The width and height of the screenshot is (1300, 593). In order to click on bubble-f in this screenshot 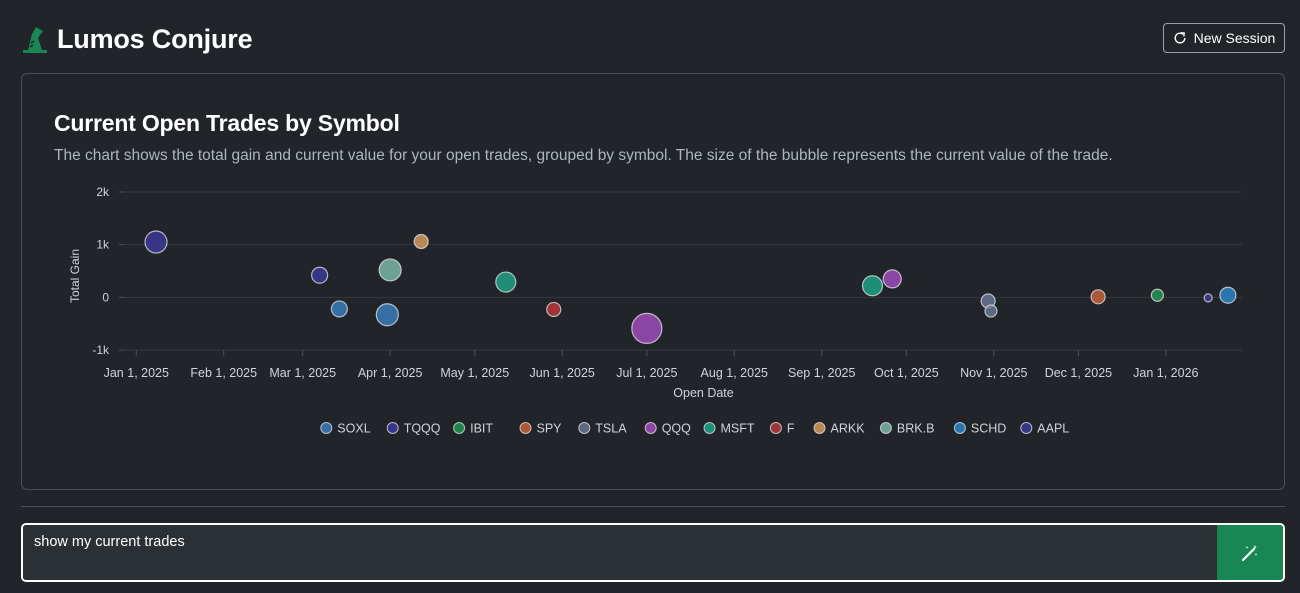, I will do `click(554, 309)`.